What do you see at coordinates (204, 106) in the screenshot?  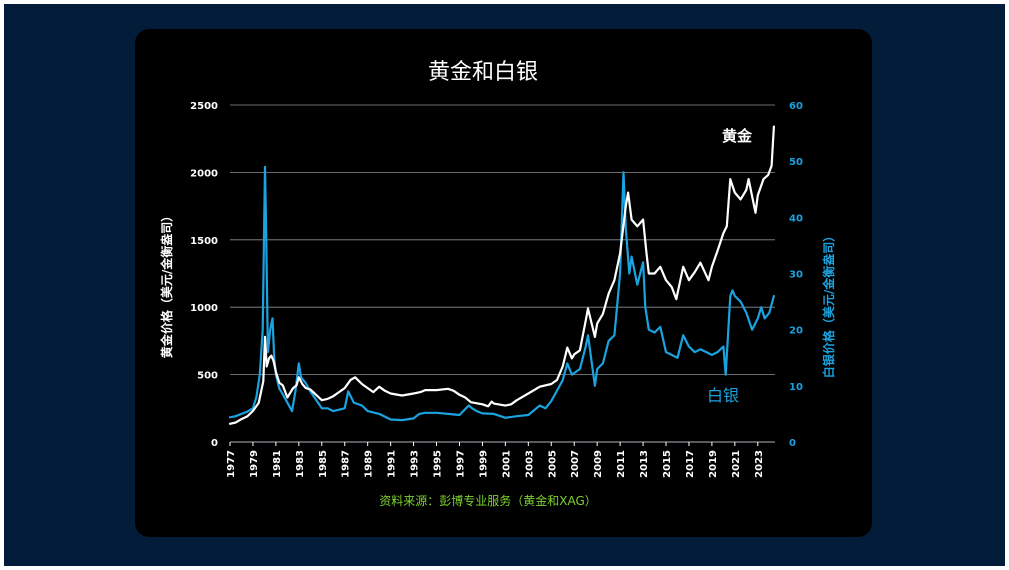 I see `left-tick-label: 2500` at bounding box center [204, 106].